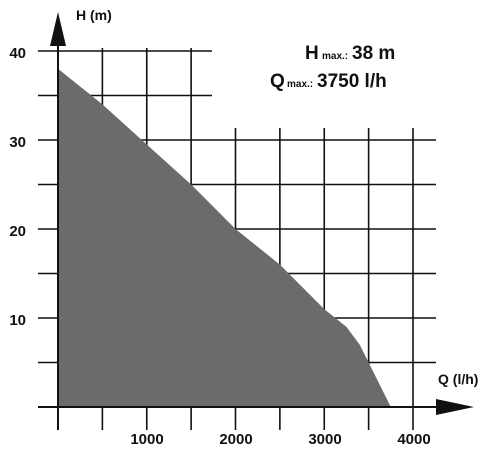  I want to click on qmax-value: 3750 l/h, so click(352, 81).